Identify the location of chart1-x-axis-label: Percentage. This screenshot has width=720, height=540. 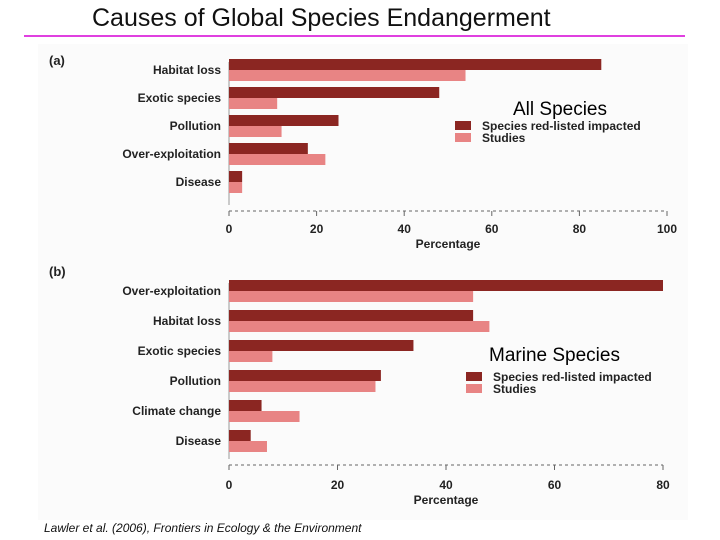
(448, 244).